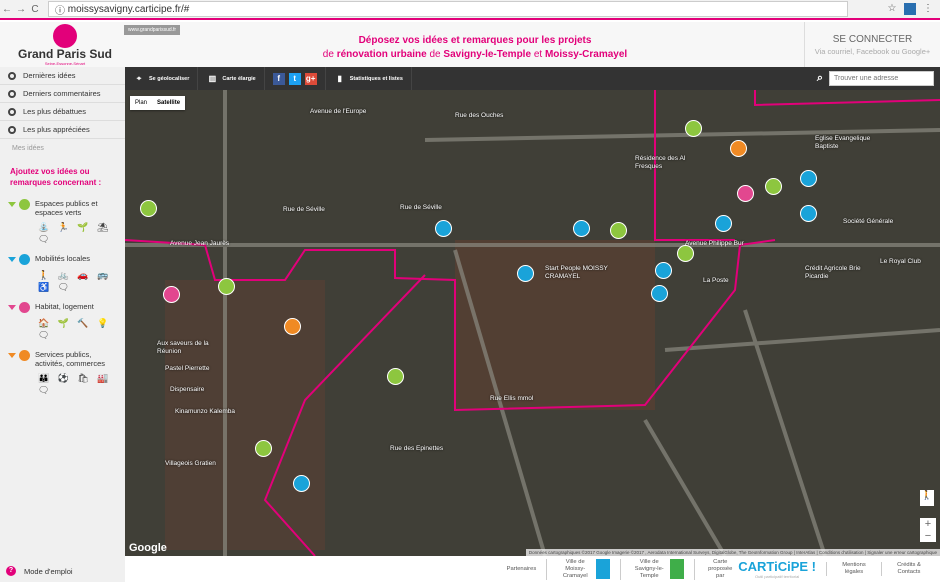 The height and width of the screenshot is (582, 940). Describe the element at coordinates (928, 524) in the screenshot. I see `zoom-in-button: +` at that location.